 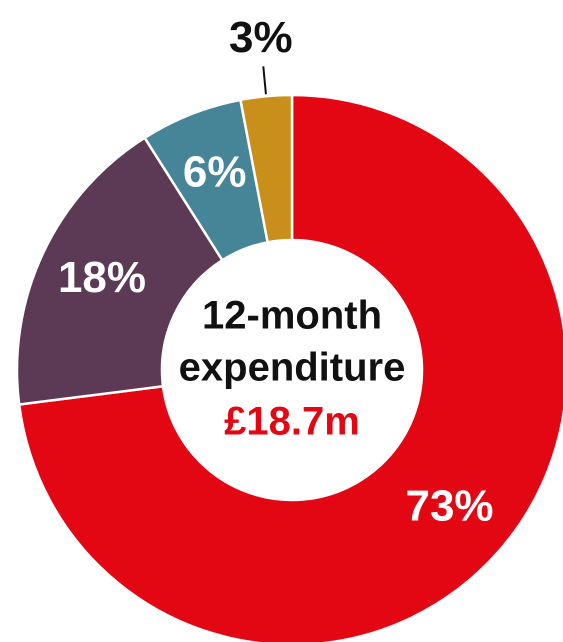 What do you see at coordinates (449, 506) in the screenshot?
I see `value-label: 73%` at bounding box center [449, 506].